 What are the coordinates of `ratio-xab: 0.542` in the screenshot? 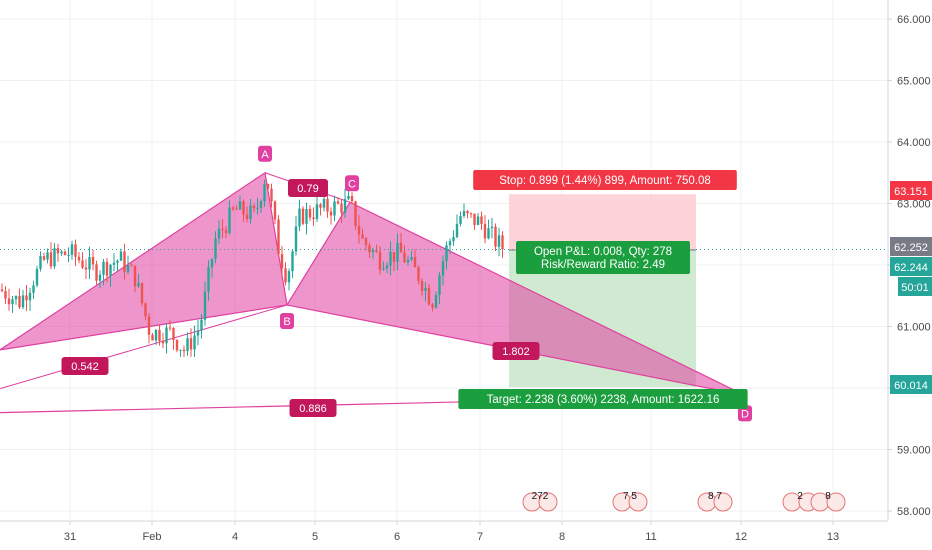 It's located at (85, 367).